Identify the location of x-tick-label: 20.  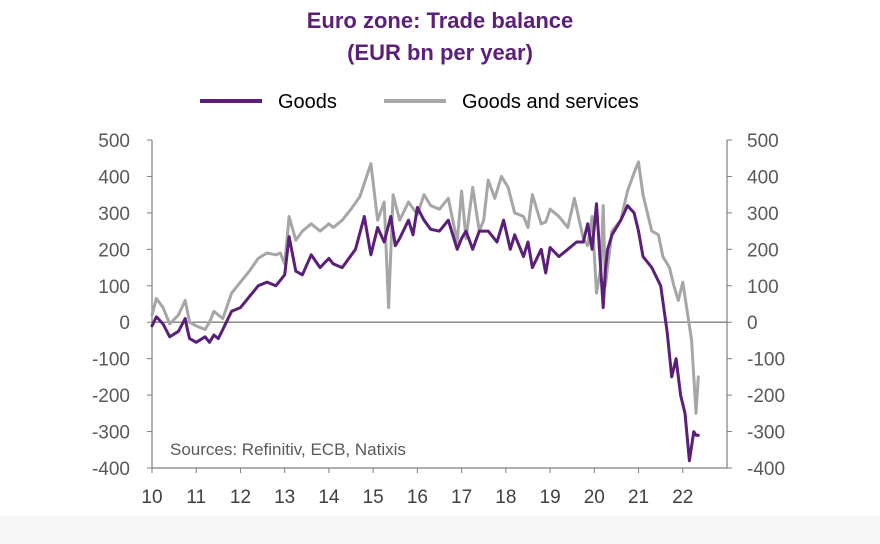
(594, 497).